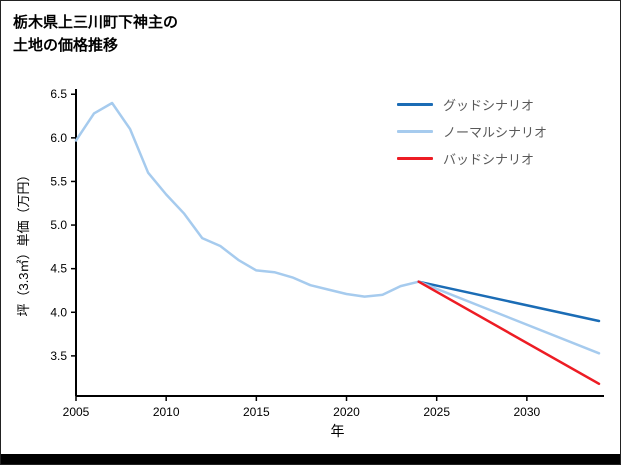 The image size is (621, 465). Describe the element at coordinates (58, 94) in the screenshot. I see `svg-text: 6.5` at that location.